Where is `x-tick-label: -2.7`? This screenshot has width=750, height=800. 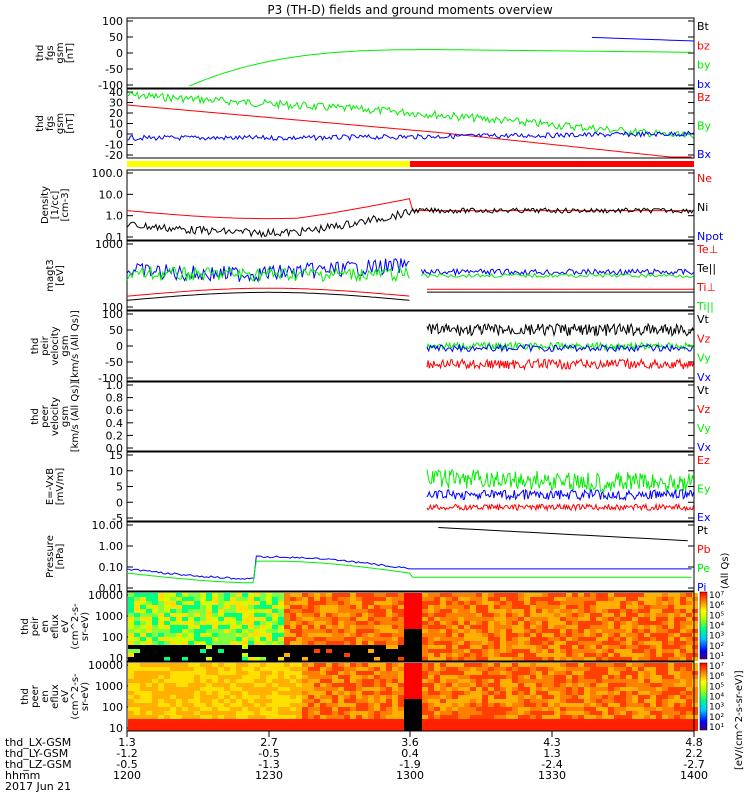 x-tick-label: -2.7 is located at coordinates (693, 764).